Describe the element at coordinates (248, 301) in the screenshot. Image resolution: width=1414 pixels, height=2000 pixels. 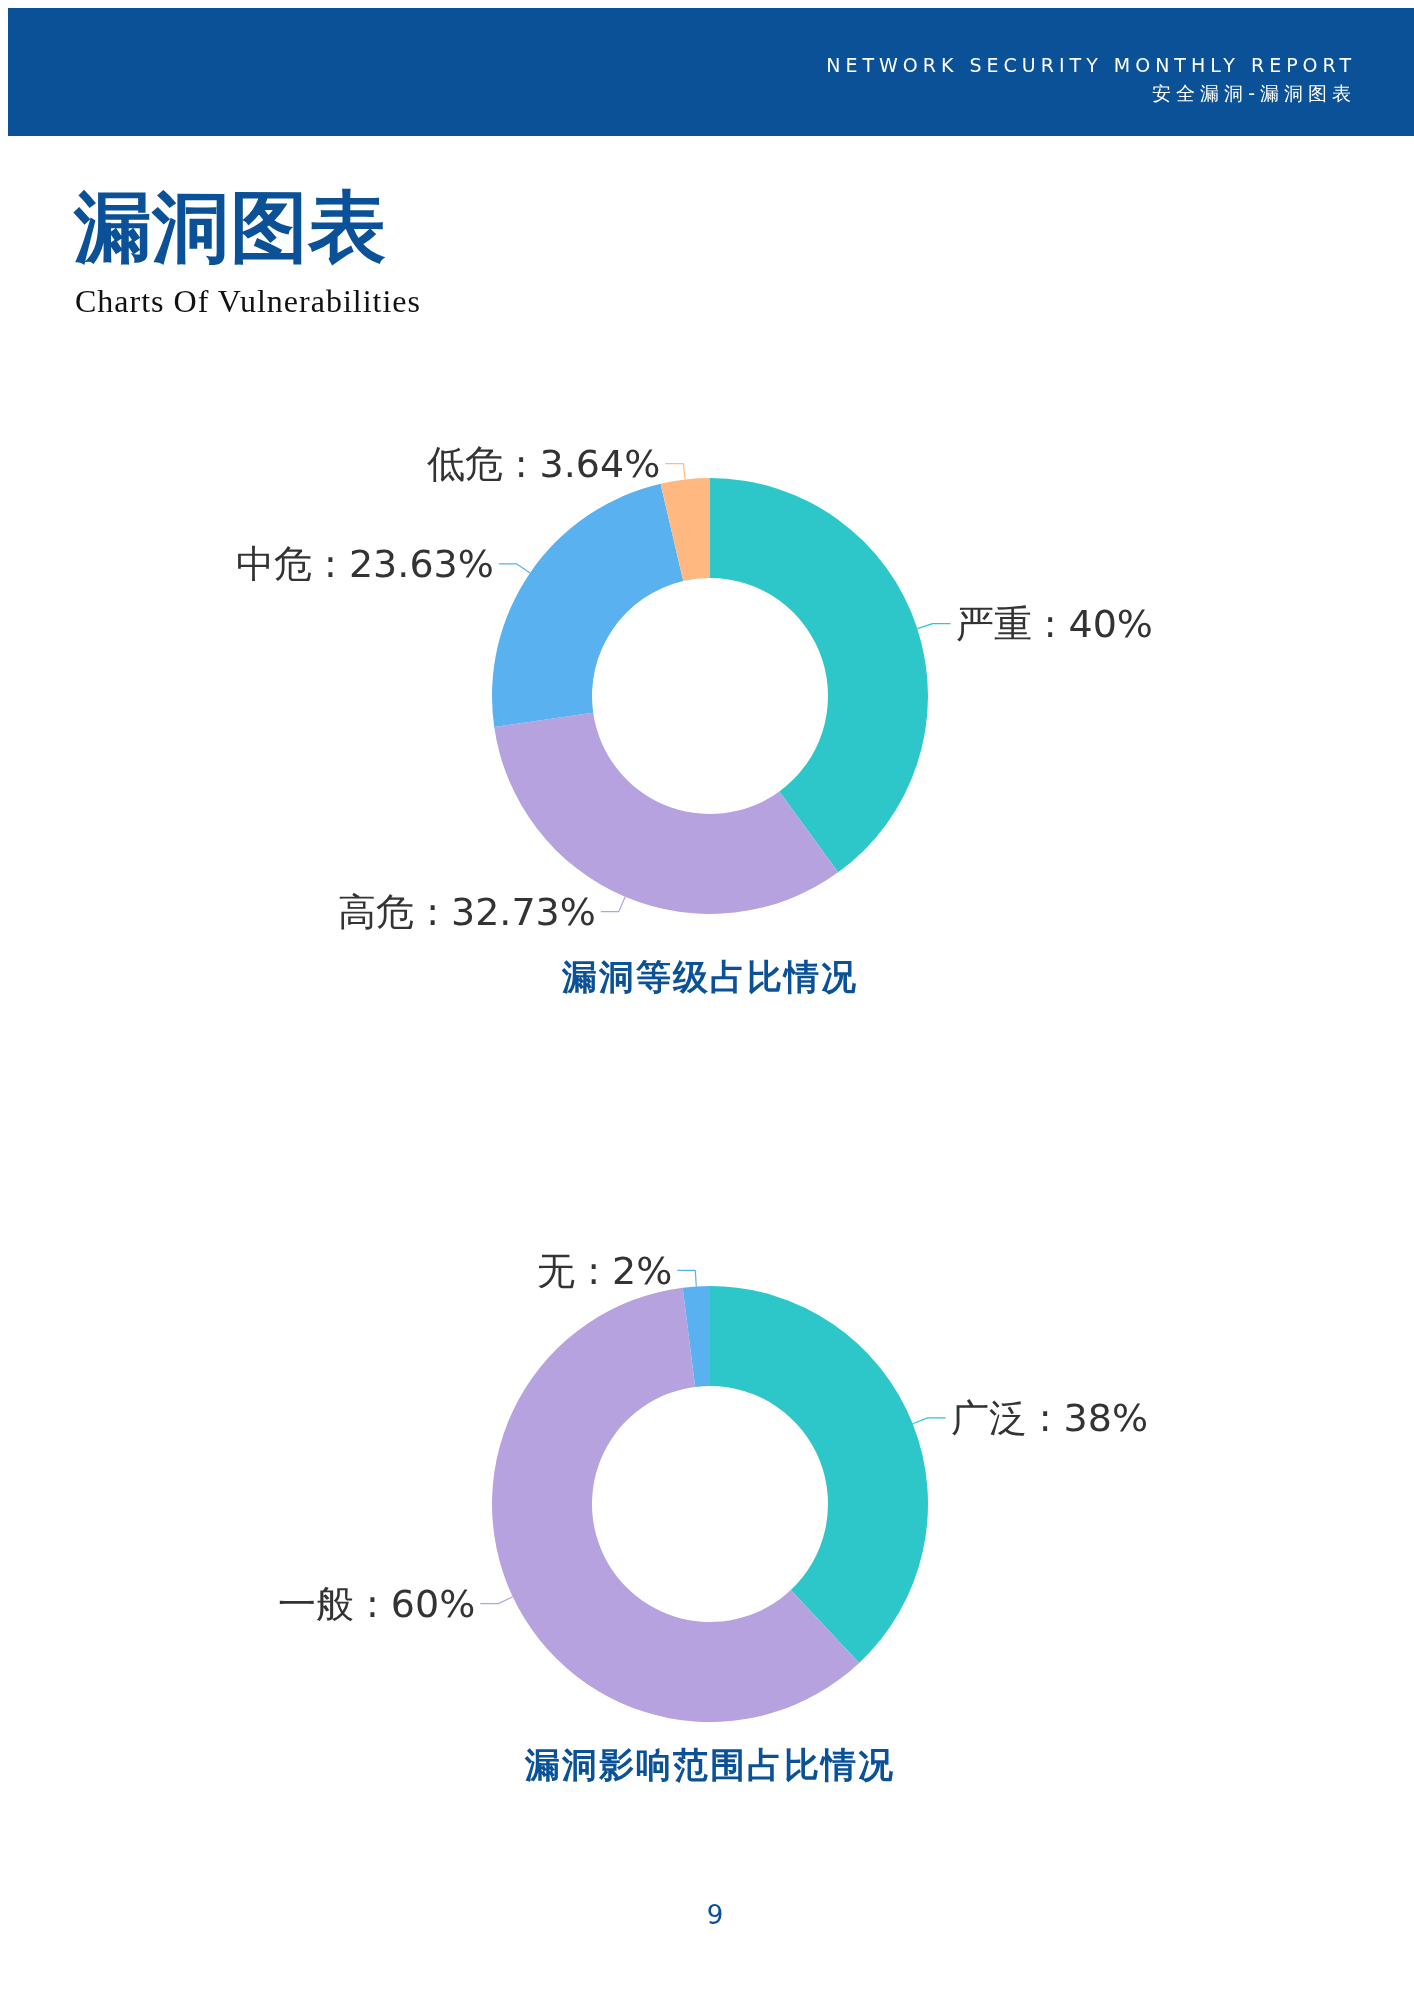
I see `text: Charts Of Vulnerabilities` at that location.